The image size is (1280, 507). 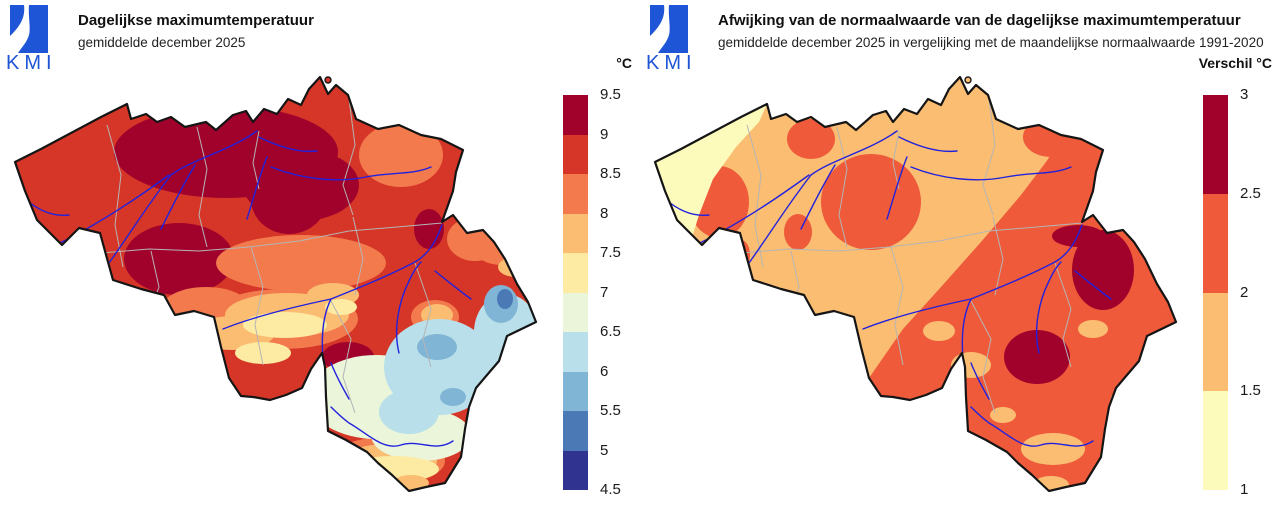 What do you see at coordinates (1244, 94) in the screenshot?
I see `colorbar-tick-label: 3` at bounding box center [1244, 94].